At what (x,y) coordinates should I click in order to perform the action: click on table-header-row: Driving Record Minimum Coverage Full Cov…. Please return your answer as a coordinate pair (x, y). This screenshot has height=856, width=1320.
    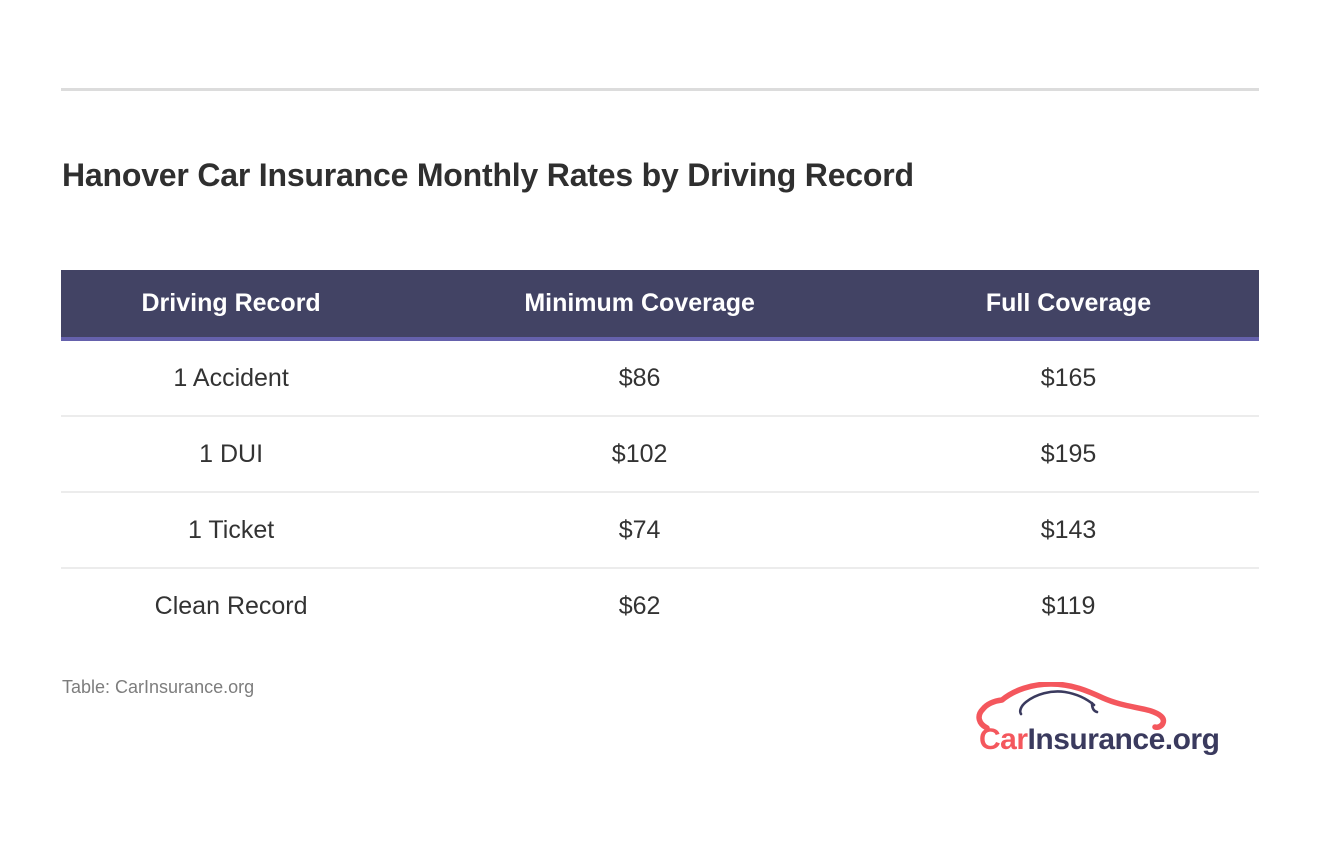
    Looking at the image, I should click on (660, 305).